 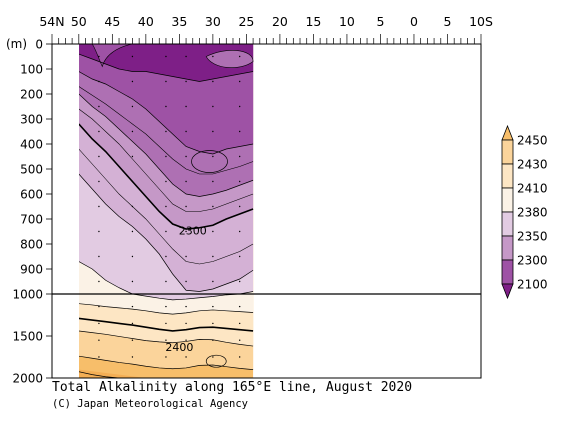 I want to click on contour-label: 2300, so click(x=193, y=230).